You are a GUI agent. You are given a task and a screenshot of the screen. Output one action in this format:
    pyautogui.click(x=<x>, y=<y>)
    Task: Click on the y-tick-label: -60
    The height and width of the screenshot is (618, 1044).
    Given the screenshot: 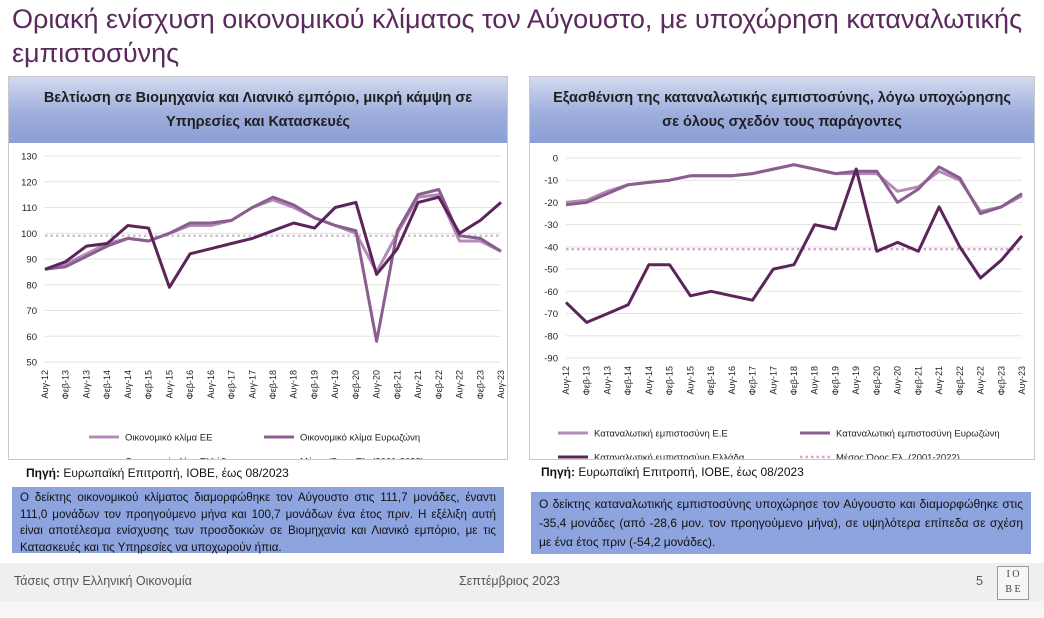 What is the action you would take?
    pyautogui.click(x=551, y=292)
    